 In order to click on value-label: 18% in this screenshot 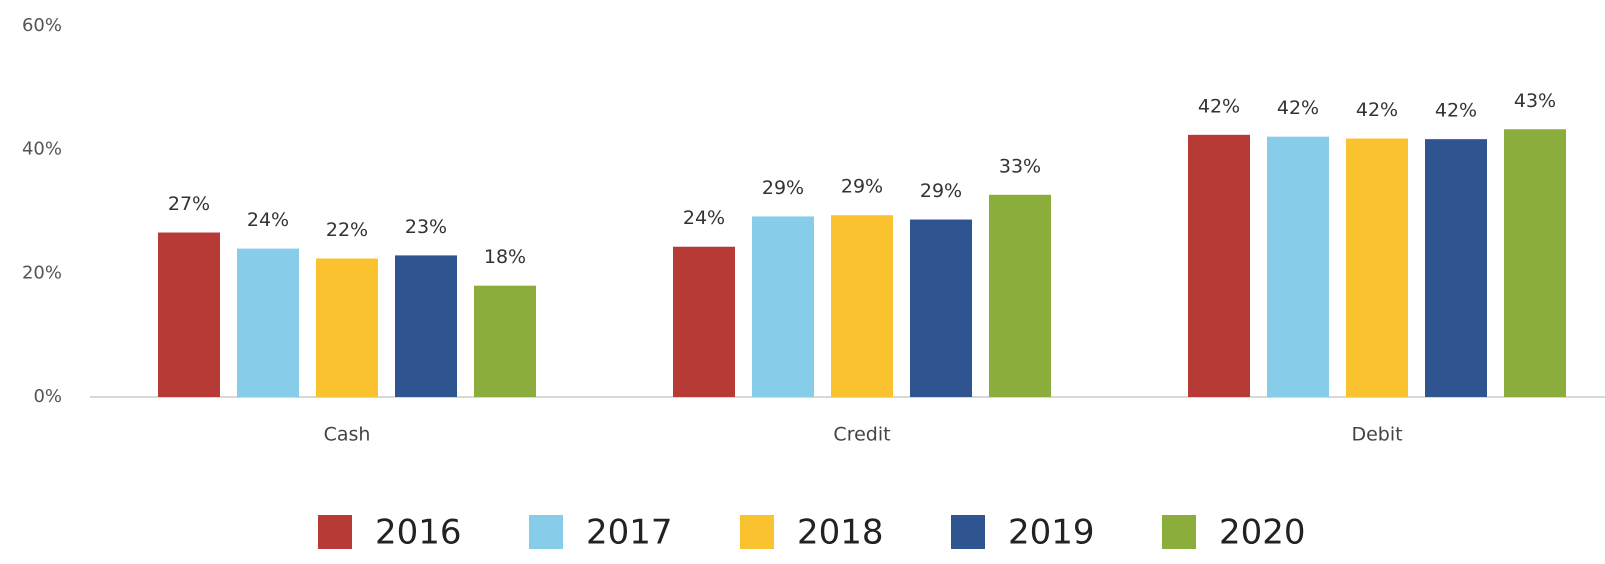, I will do `click(505, 257)`.